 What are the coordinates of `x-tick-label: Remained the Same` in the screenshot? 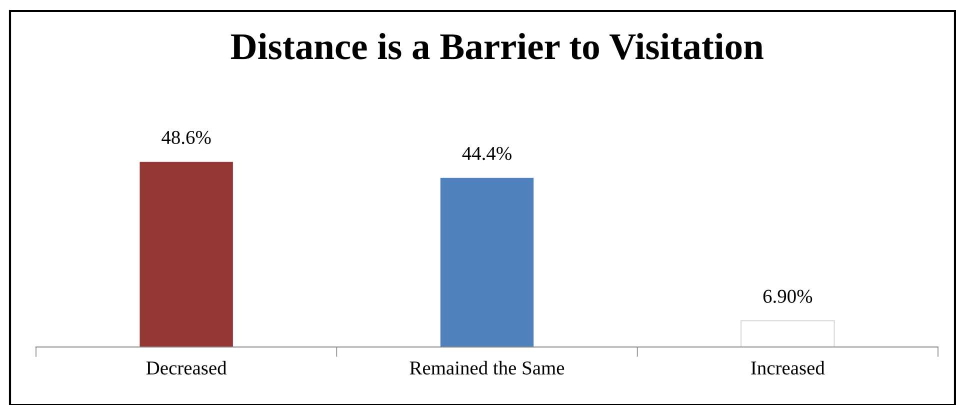 It's located at (487, 367).